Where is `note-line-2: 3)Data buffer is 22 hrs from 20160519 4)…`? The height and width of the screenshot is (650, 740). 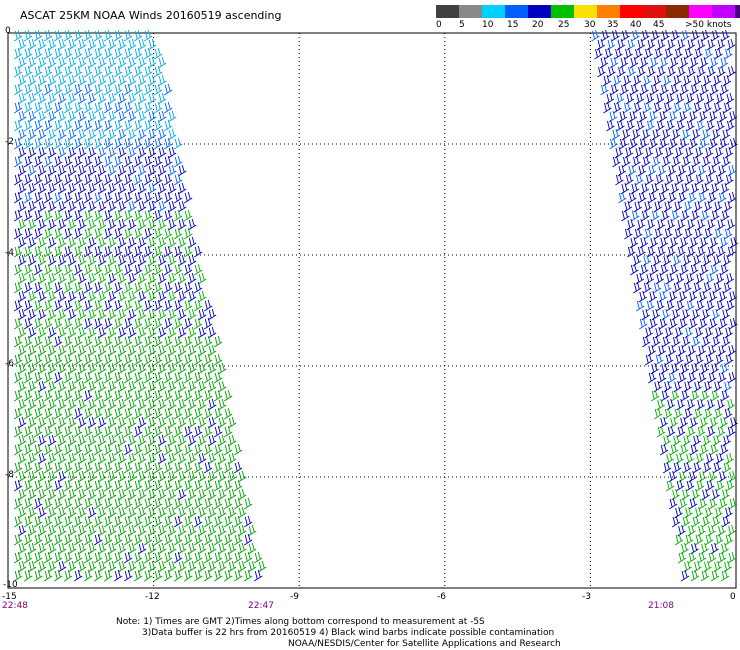 note-line-2: 3)Data buffer is 22 hrs from 20160519 4)… is located at coordinates (348, 633).